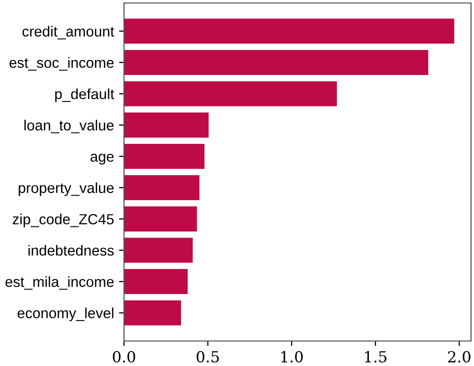 The width and height of the screenshot is (474, 366). What do you see at coordinates (375, 356) in the screenshot?
I see `x-tick-label: 1.5` at bounding box center [375, 356].